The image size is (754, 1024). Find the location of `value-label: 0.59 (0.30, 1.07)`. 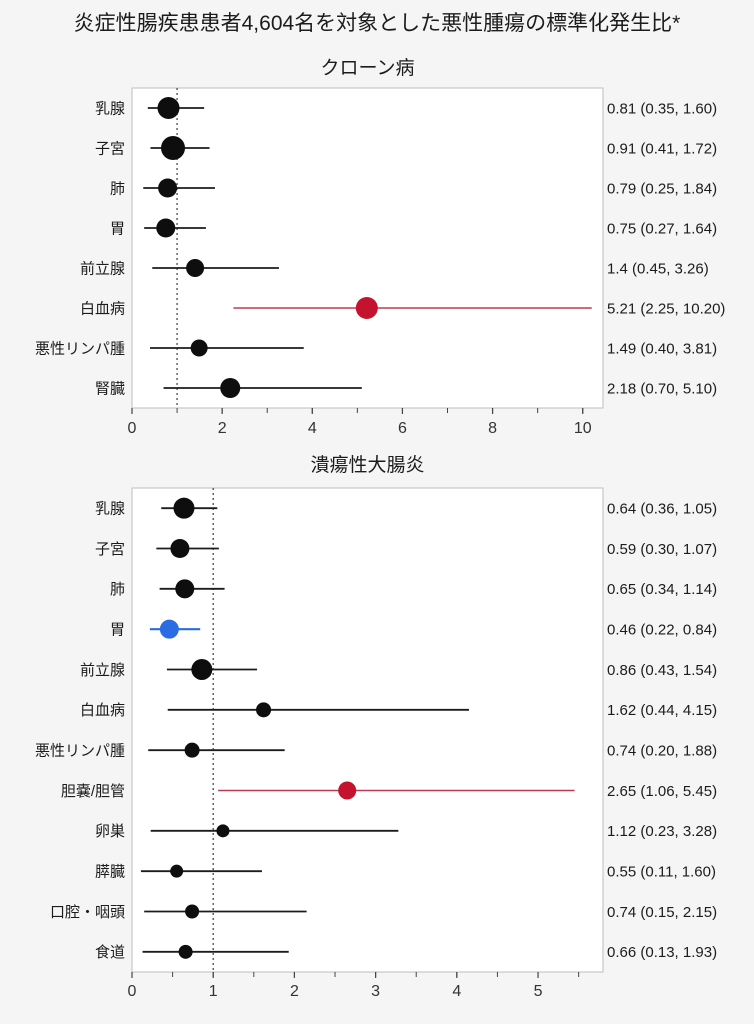

value-label: 0.59 (0.30, 1.07) is located at coordinates (662, 549).